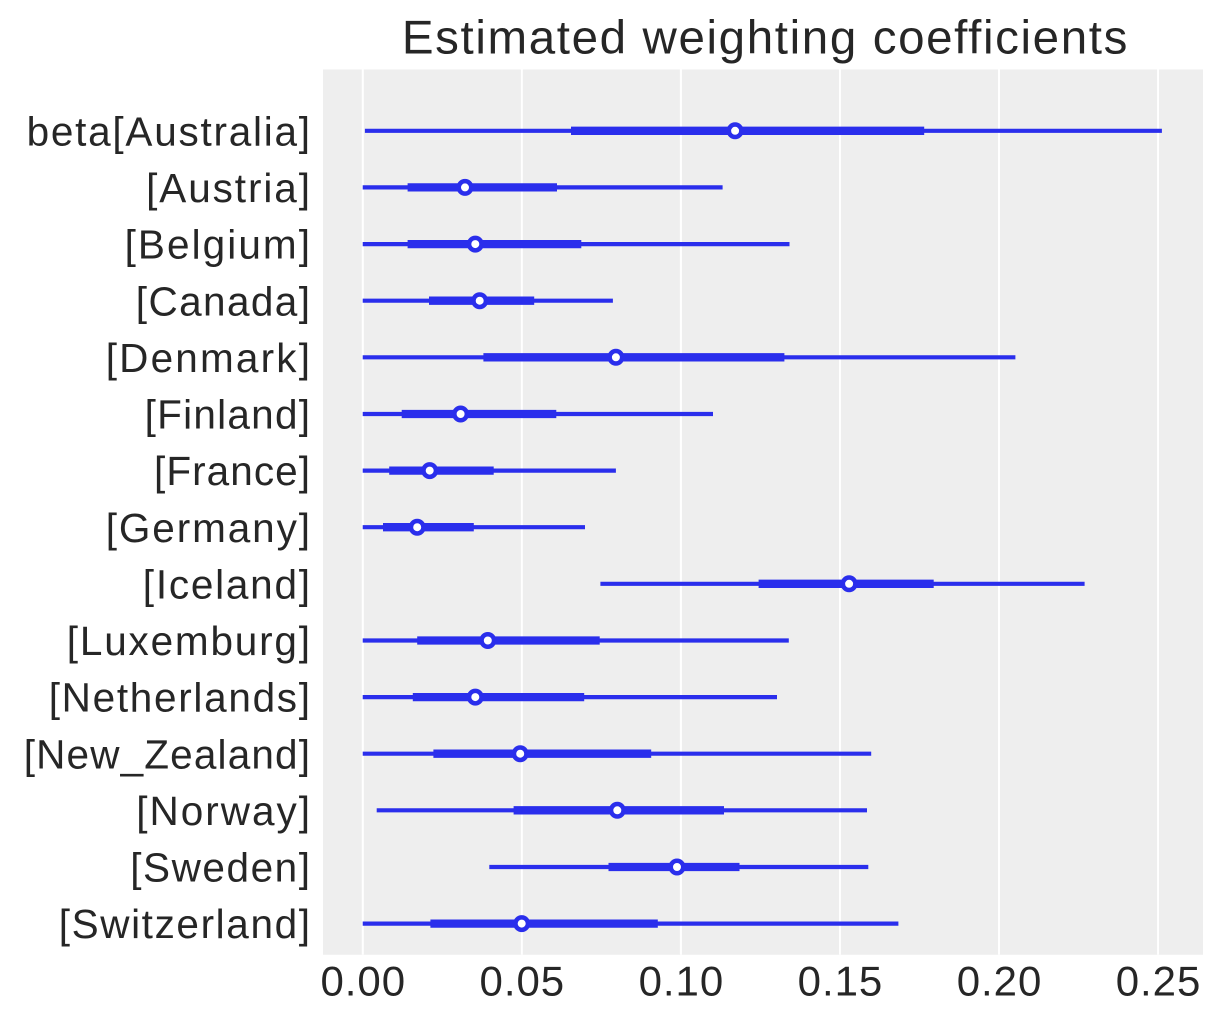  Describe the element at coordinates (999, 981) in the screenshot. I see `svg-text: 0.20` at that location.